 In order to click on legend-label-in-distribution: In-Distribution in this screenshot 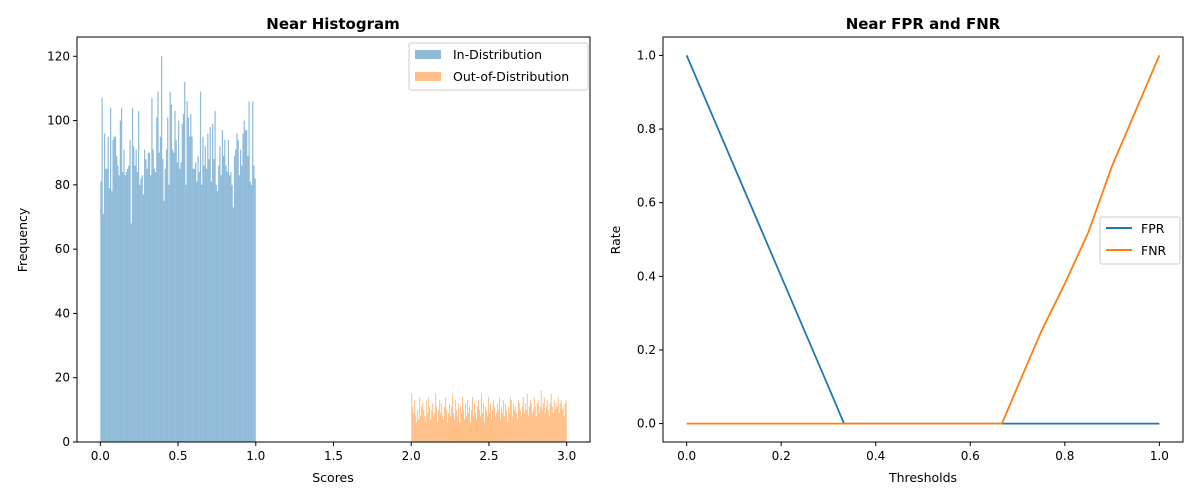, I will do `click(497, 54)`.